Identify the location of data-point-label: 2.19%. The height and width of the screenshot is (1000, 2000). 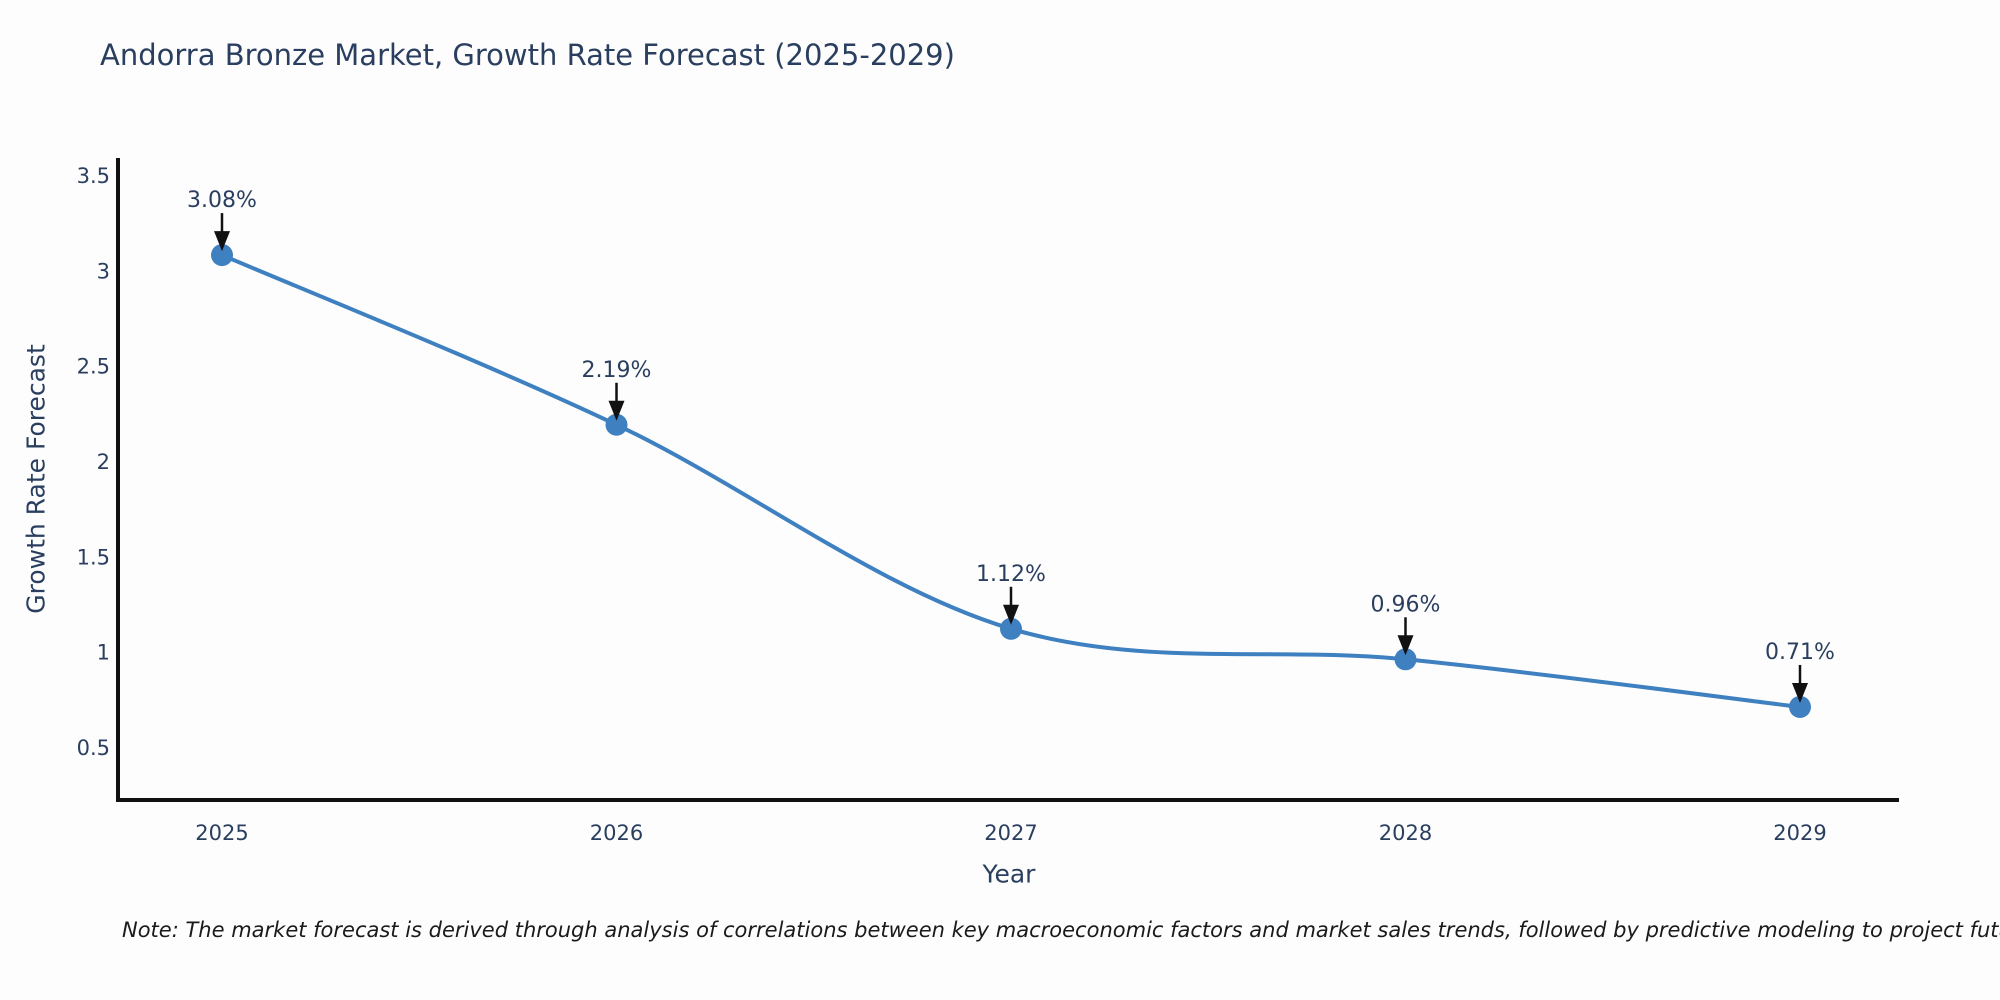
(617, 370).